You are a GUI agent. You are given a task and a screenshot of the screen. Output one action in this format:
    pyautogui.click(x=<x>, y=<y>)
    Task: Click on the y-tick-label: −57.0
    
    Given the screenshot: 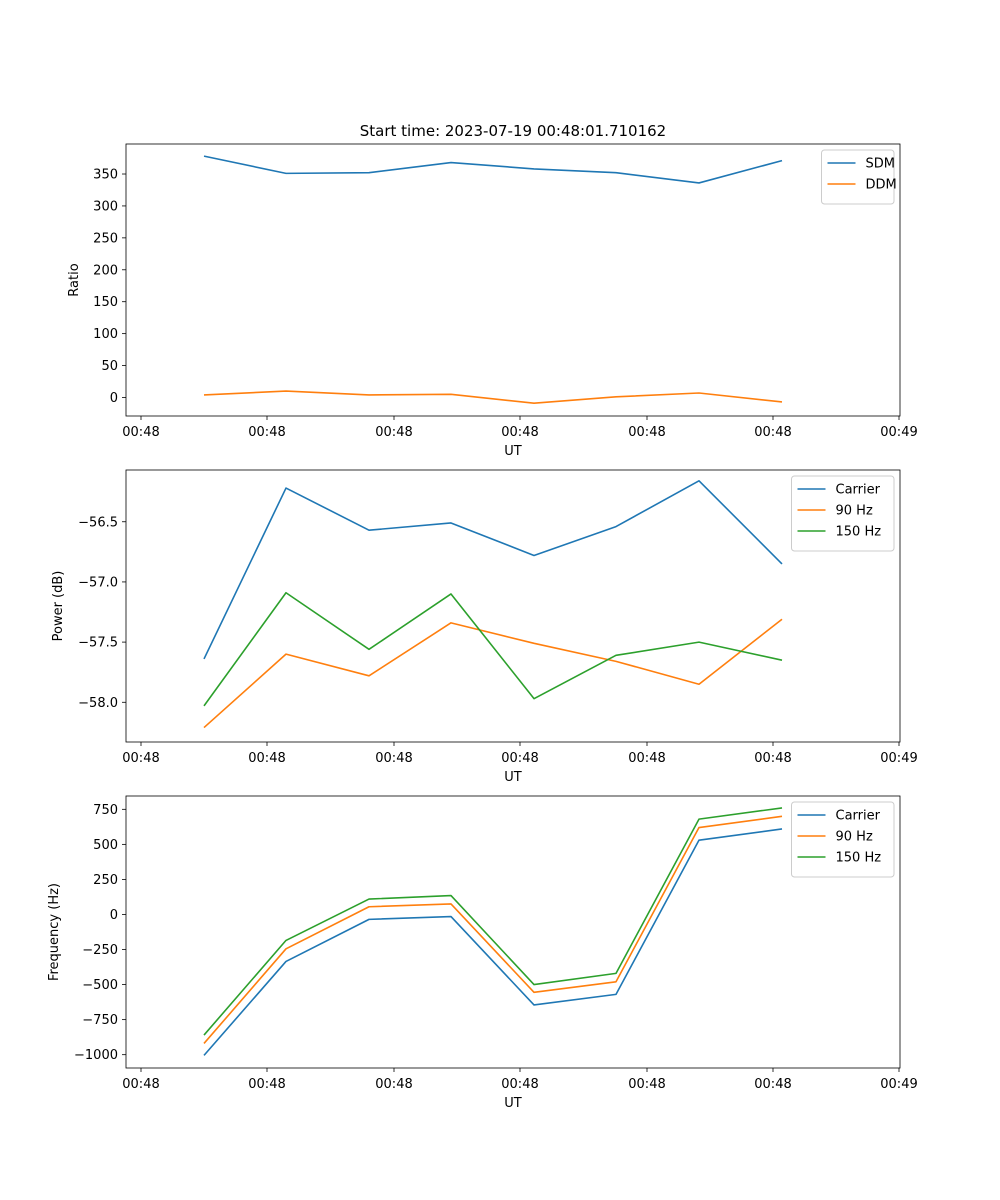 What is the action you would take?
    pyautogui.click(x=98, y=582)
    